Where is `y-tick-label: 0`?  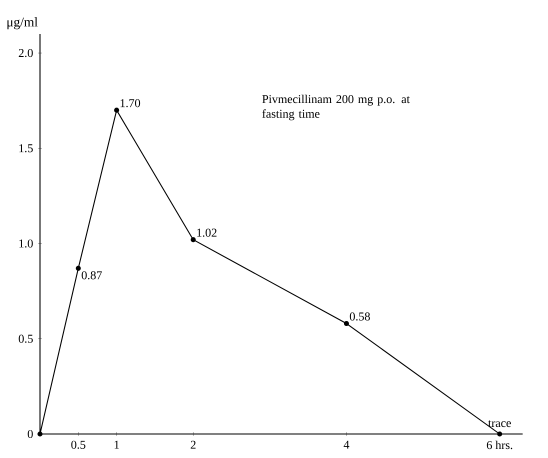
y-tick-label: 0 is located at coordinates (30, 434).